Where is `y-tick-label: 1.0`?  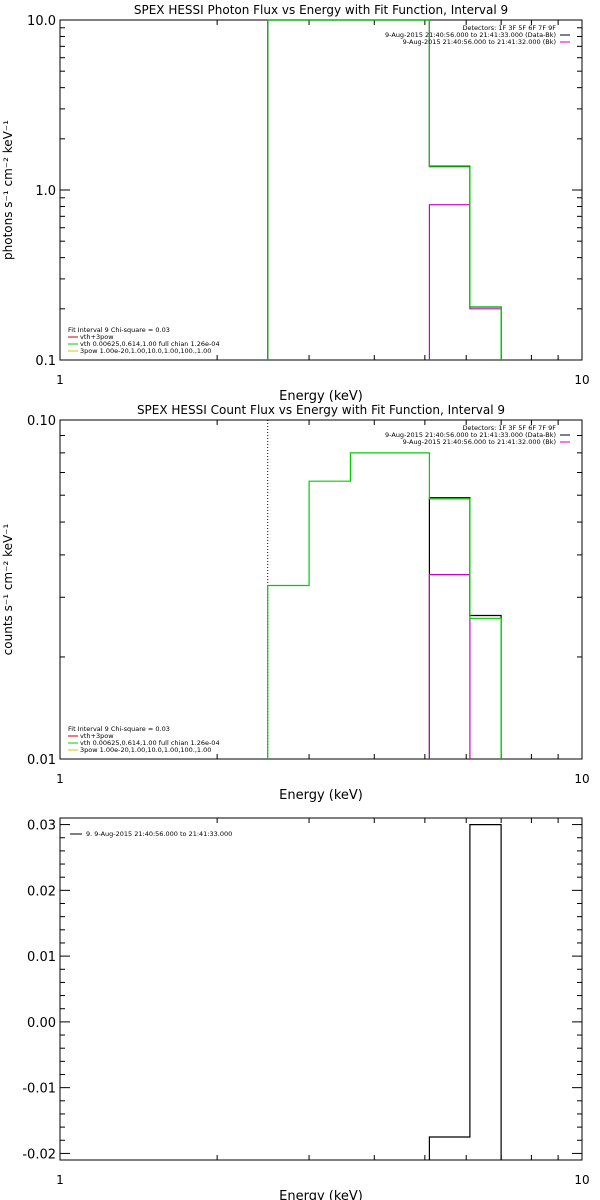 y-tick-label: 1.0 is located at coordinates (45, 191).